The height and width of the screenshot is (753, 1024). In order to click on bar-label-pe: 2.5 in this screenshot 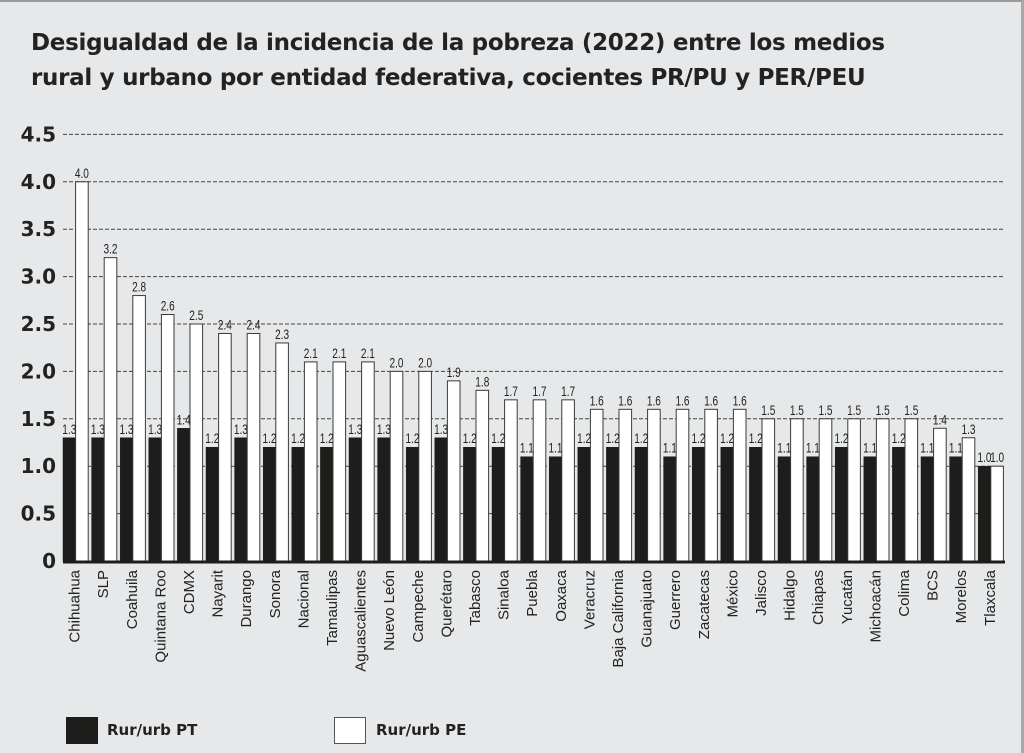, I will do `click(196, 315)`.